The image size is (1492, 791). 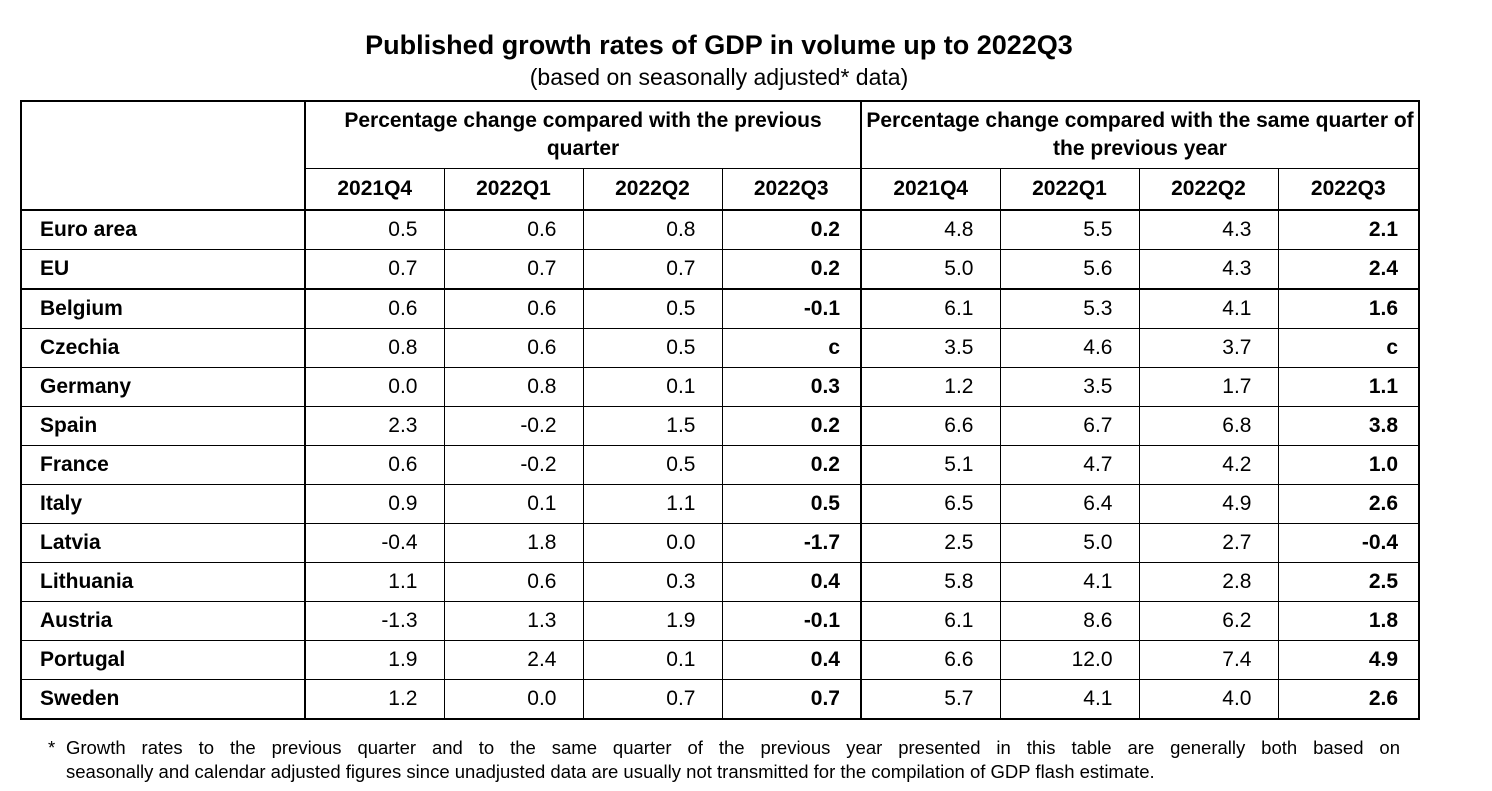 I want to click on table-row: Latvia -0.4 1.8 0.0 -1.7 2.5 5.0 2.7 -0.4, so click(x=720, y=543).